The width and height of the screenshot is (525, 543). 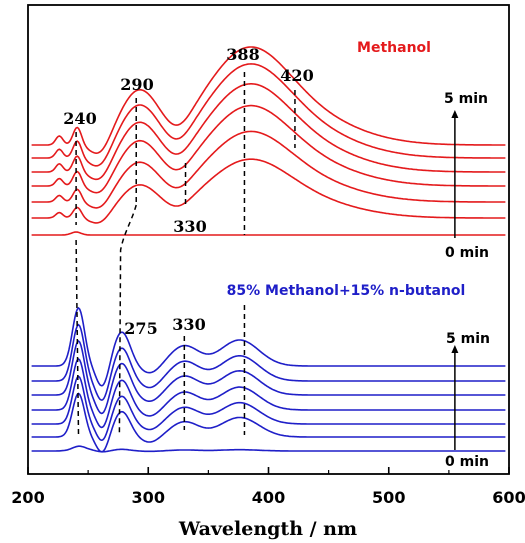 I want to click on peak-label-388: 388, so click(x=242, y=54).